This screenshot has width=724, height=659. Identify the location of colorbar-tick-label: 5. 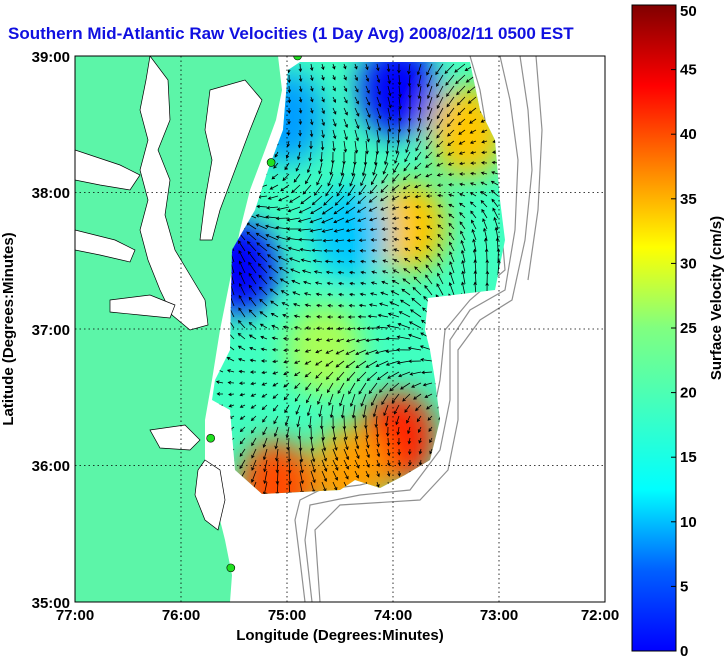
(684, 586).